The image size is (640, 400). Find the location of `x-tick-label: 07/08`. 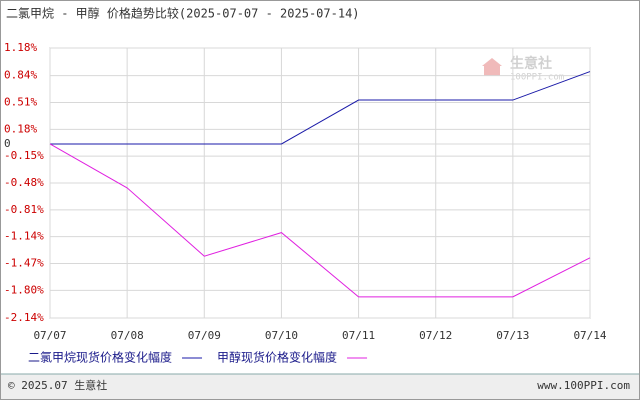

x-tick-label: 07/08 is located at coordinates (127, 335).